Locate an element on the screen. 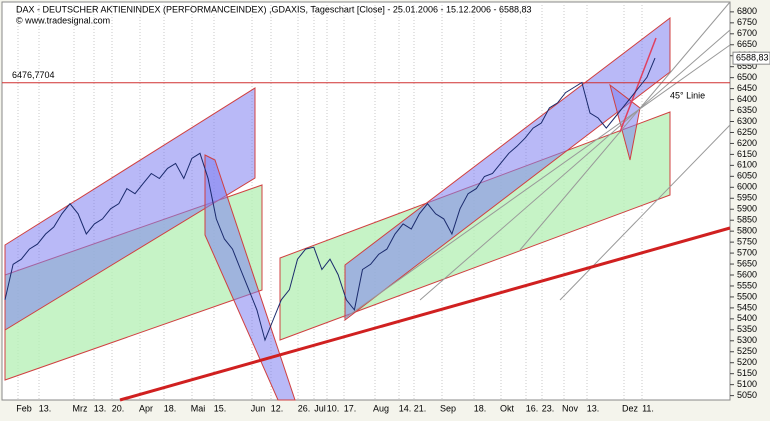 This screenshot has width=770, height=421. y-tick-label: 6750 is located at coordinates (747, 22).